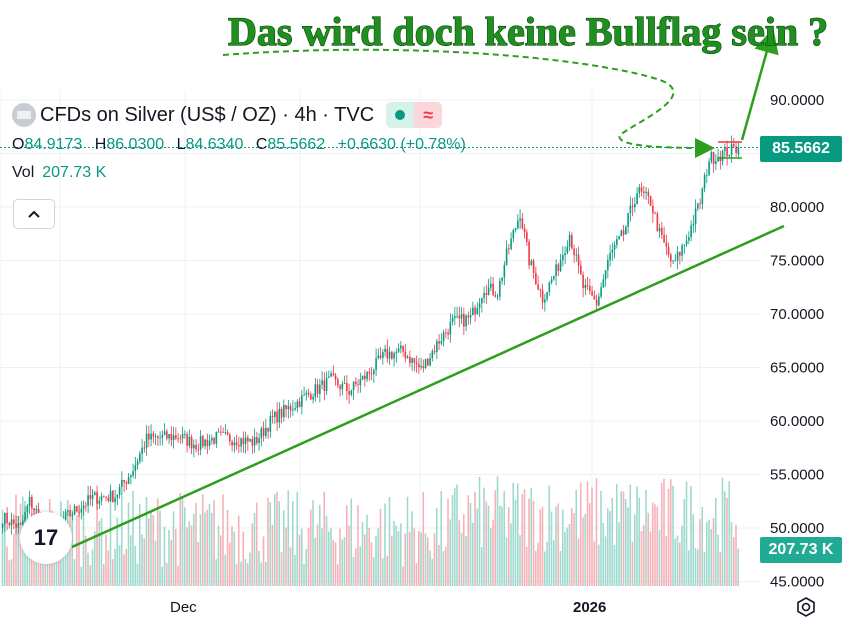 Image resolution: width=855 pixels, height=624 pixels. I want to click on tradingview-logo-icon: 17, so click(46, 538).